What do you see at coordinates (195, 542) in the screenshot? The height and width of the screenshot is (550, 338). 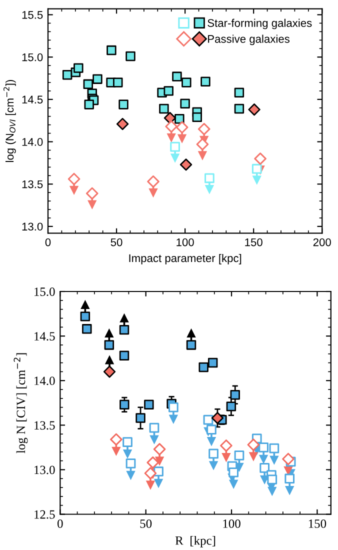 I see `x-axis-title: R [kpc]` at bounding box center [195, 542].